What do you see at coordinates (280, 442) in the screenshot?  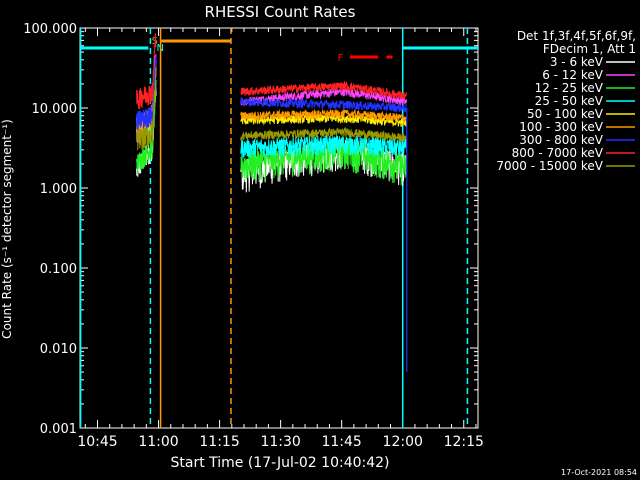 I see `x-tick-label: 11:30` at bounding box center [280, 442].